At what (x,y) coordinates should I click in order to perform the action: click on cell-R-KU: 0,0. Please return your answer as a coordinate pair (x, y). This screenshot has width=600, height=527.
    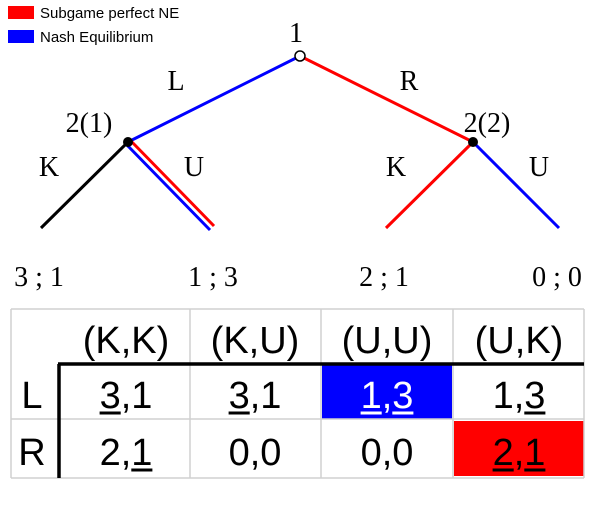
    Looking at the image, I should click on (255, 453).